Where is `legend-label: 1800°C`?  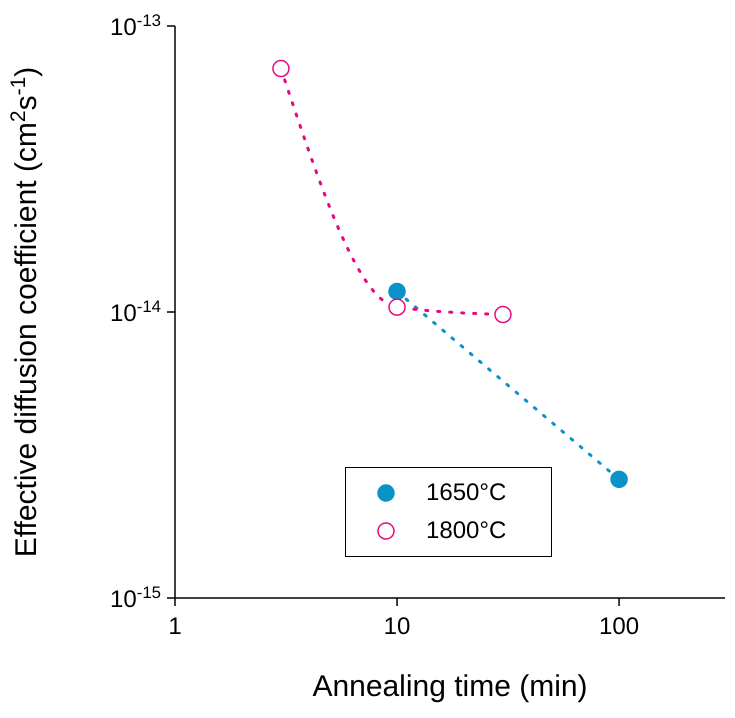 legend-label: 1800°C is located at coordinates (466, 531).